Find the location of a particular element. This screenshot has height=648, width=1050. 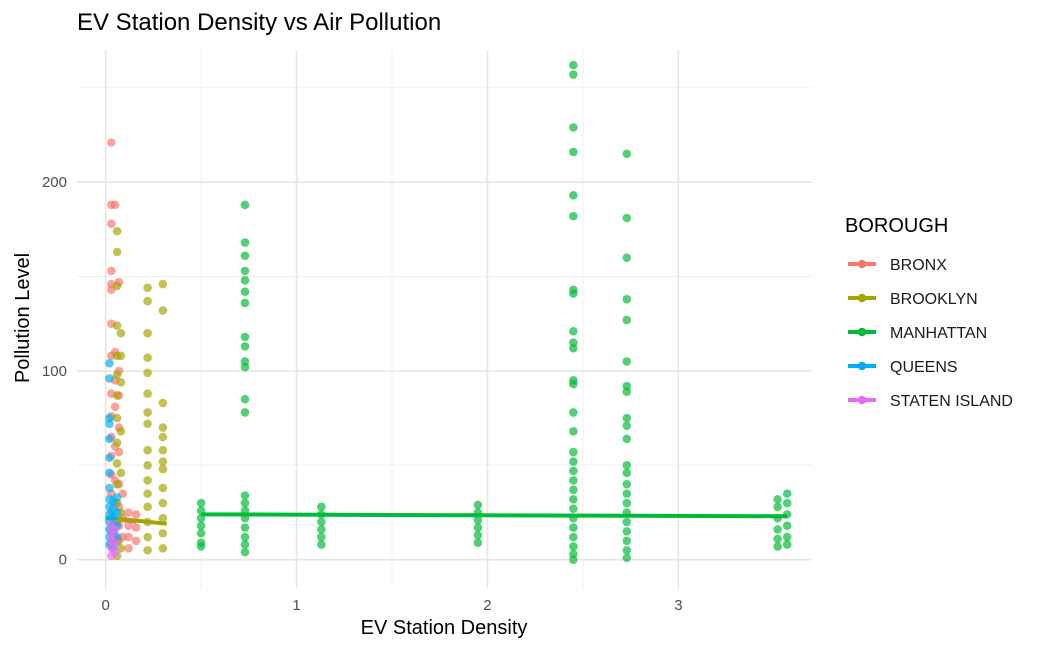

legend-label: BROOKLYN is located at coordinates (934, 299).